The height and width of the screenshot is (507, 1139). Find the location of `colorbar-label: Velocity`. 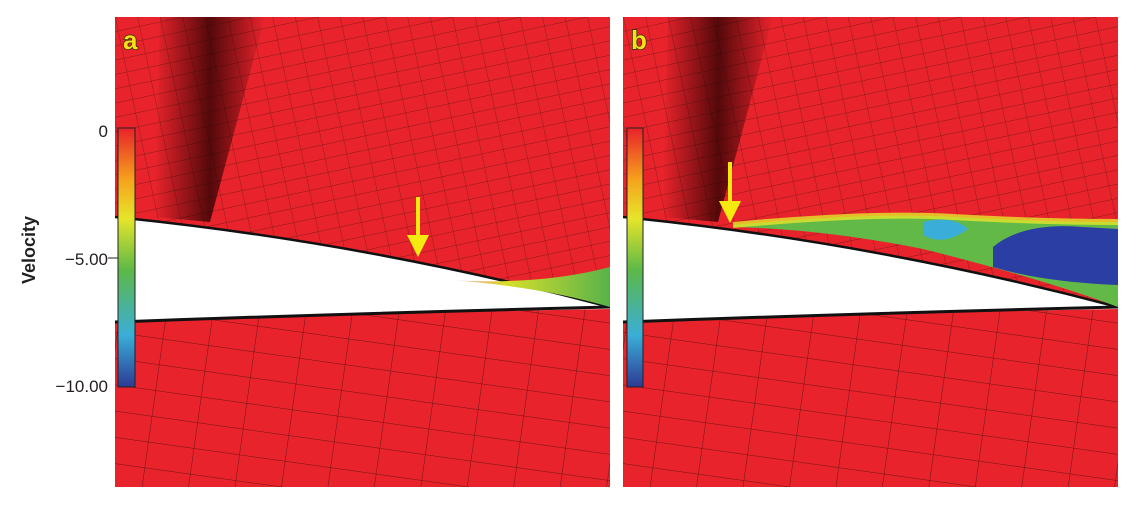

colorbar-label: Velocity is located at coordinates (29, 250).